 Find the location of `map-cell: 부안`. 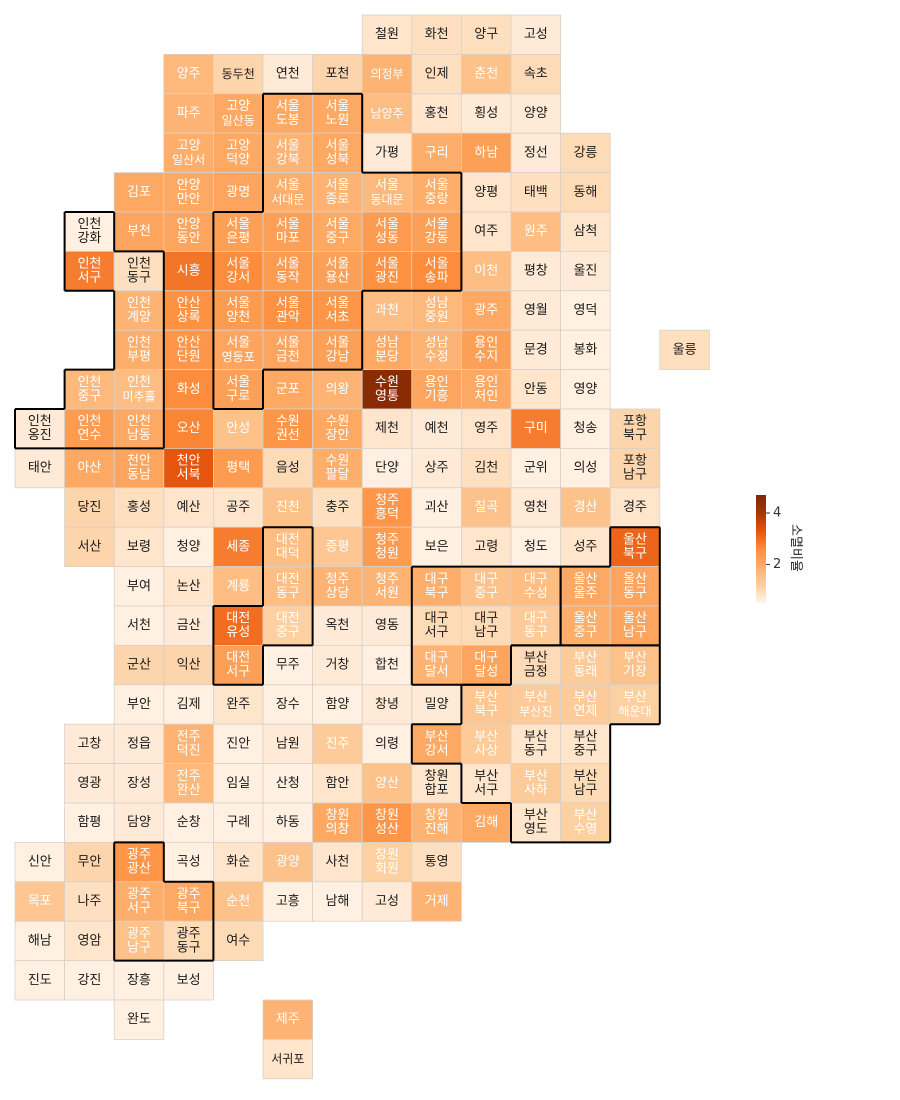

map-cell: 부안 is located at coordinates (139, 704).